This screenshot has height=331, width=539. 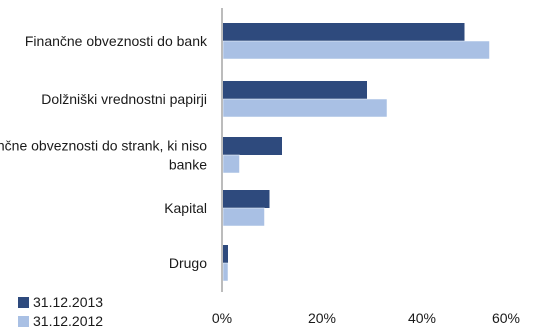 What do you see at coordinates (103, 146) in the screenshot?
I see `category-label: Finančne obveznosti do strank, ki niso` at bounding box center [103, 146].